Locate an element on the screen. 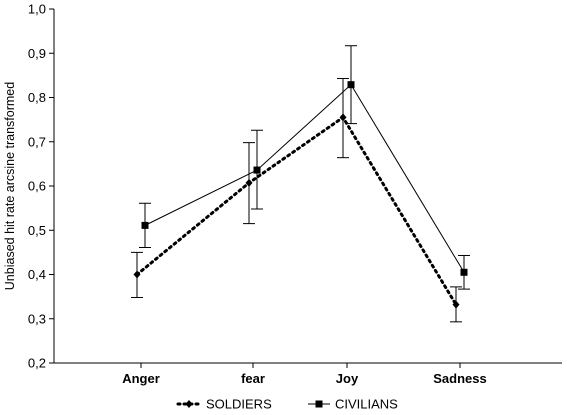  y-tick-label: 0,3 is located at coordinates (37, 318).